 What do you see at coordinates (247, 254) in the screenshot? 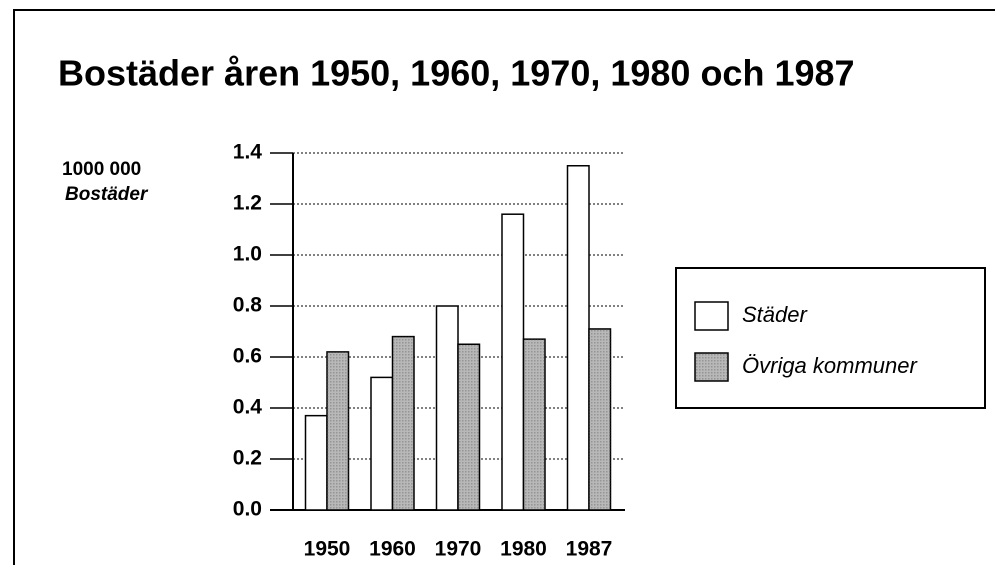
I see `y-tick-label: 1.0` at bounding box center [247, 254].